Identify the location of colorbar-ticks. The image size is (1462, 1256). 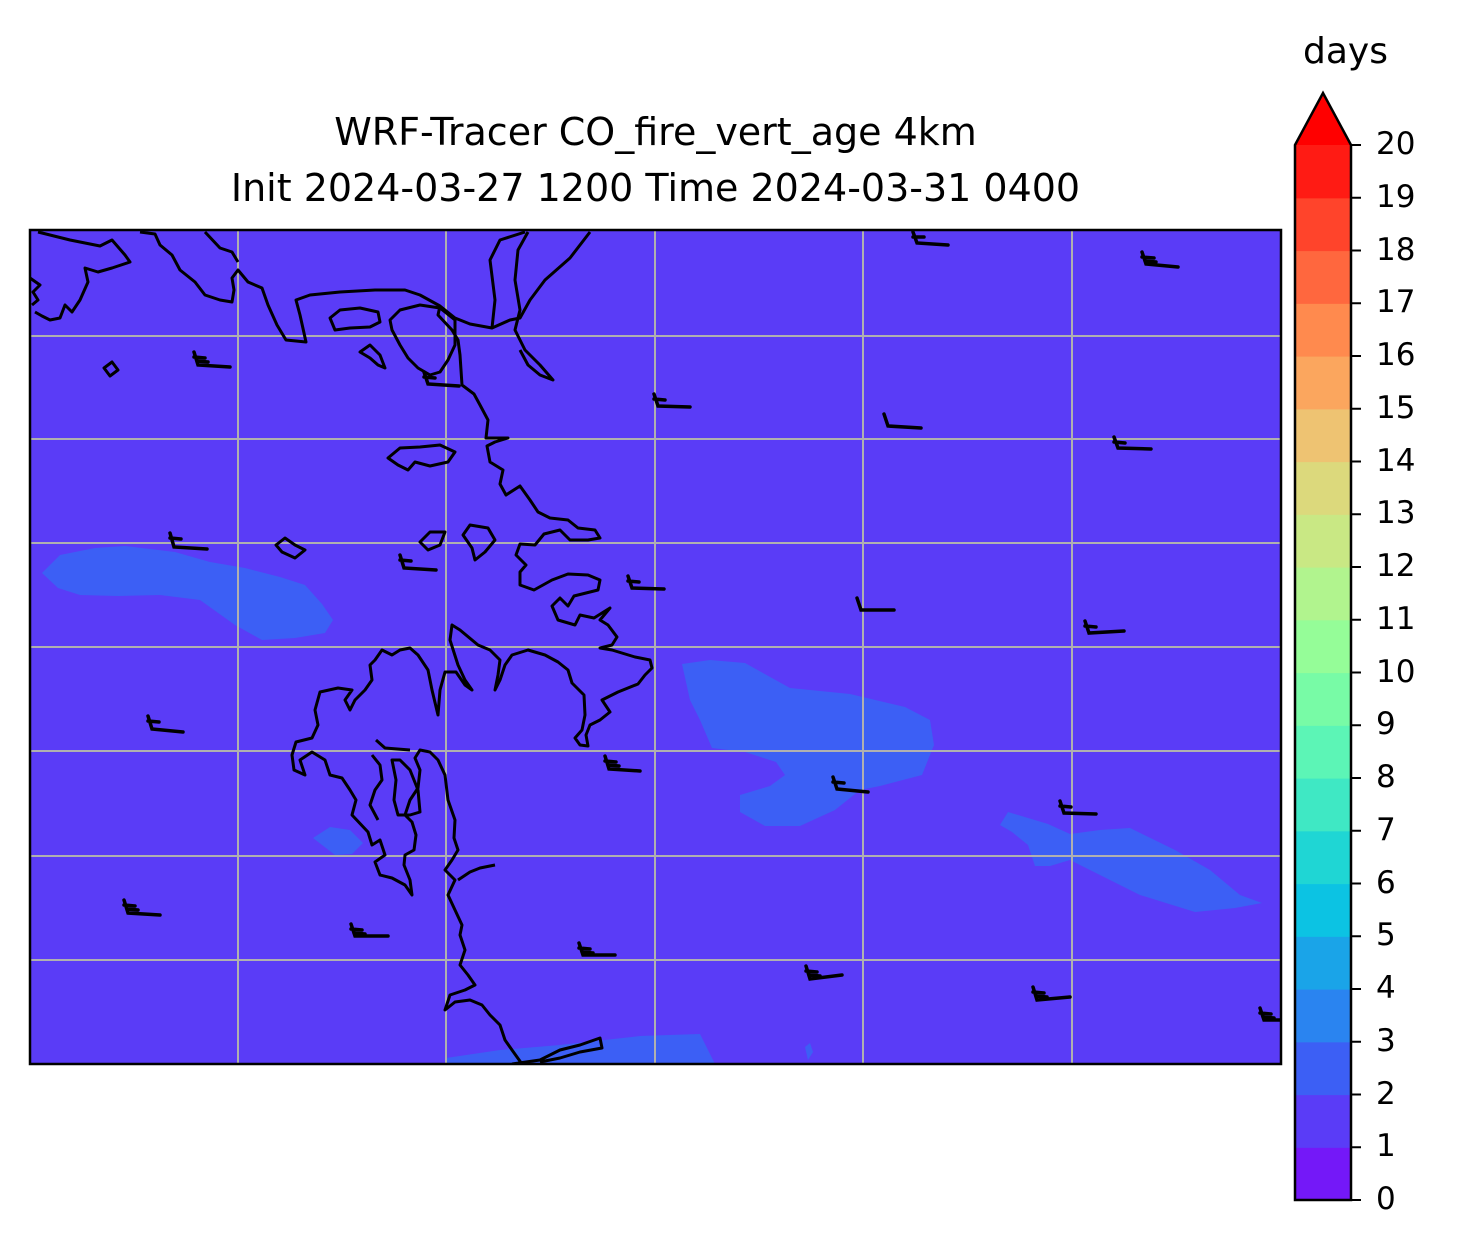
(1356, 672).